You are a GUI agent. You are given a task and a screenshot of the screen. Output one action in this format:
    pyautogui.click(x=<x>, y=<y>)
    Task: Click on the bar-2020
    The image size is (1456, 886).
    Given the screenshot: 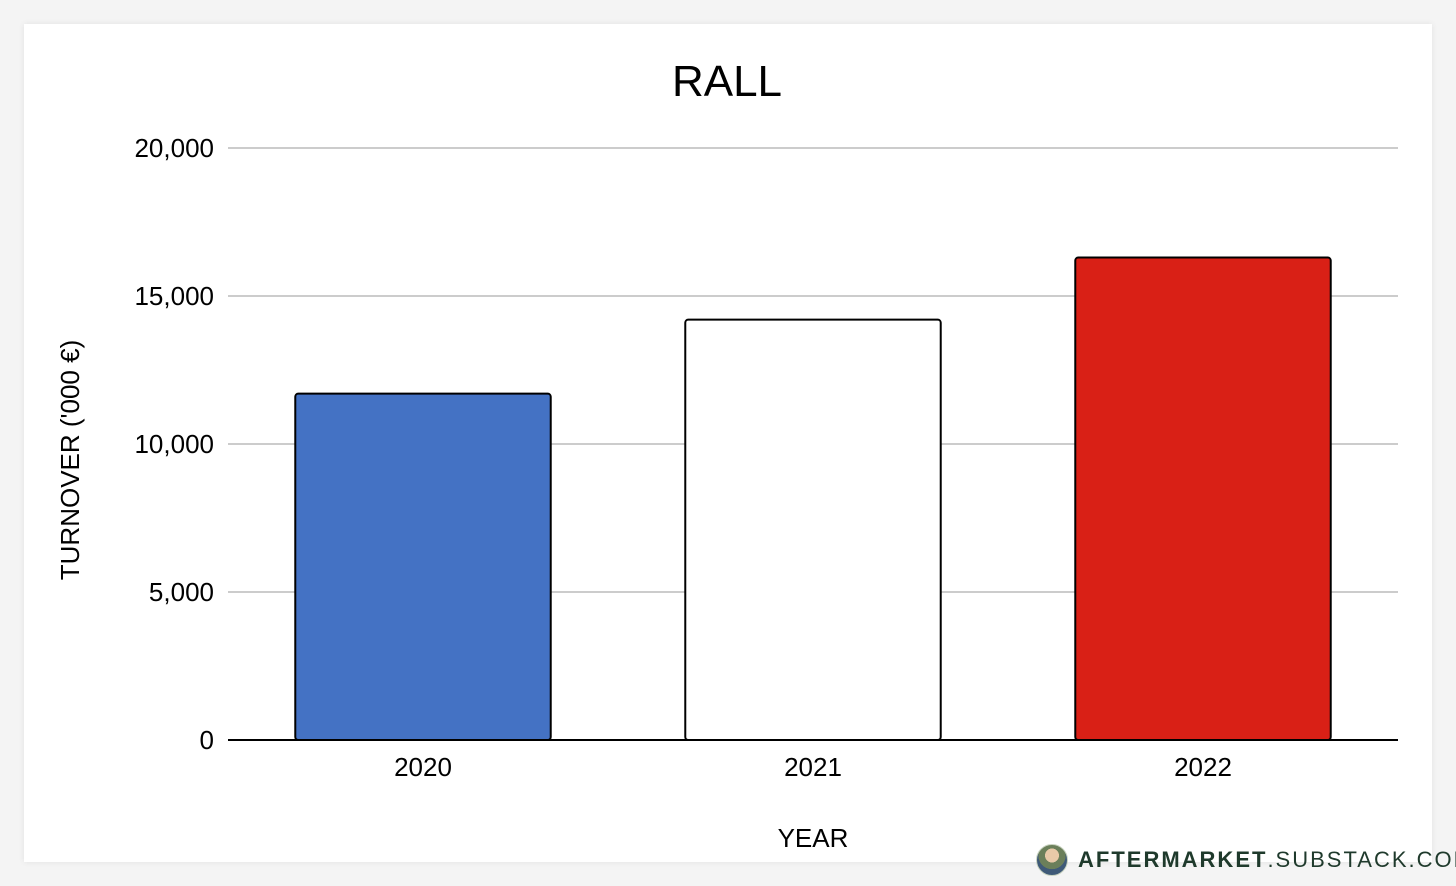 What is the action you would take?
    pyautogui.click(x=423, y=566)
    